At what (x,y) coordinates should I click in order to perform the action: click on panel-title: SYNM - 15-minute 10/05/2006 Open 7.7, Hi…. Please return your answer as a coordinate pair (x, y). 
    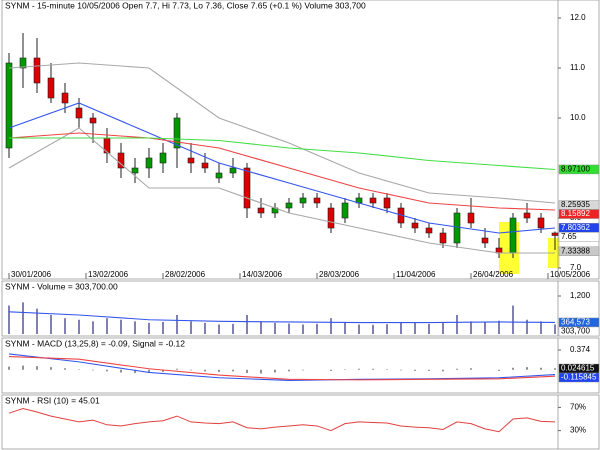
    Looking at the image, I should click on (185, 5).